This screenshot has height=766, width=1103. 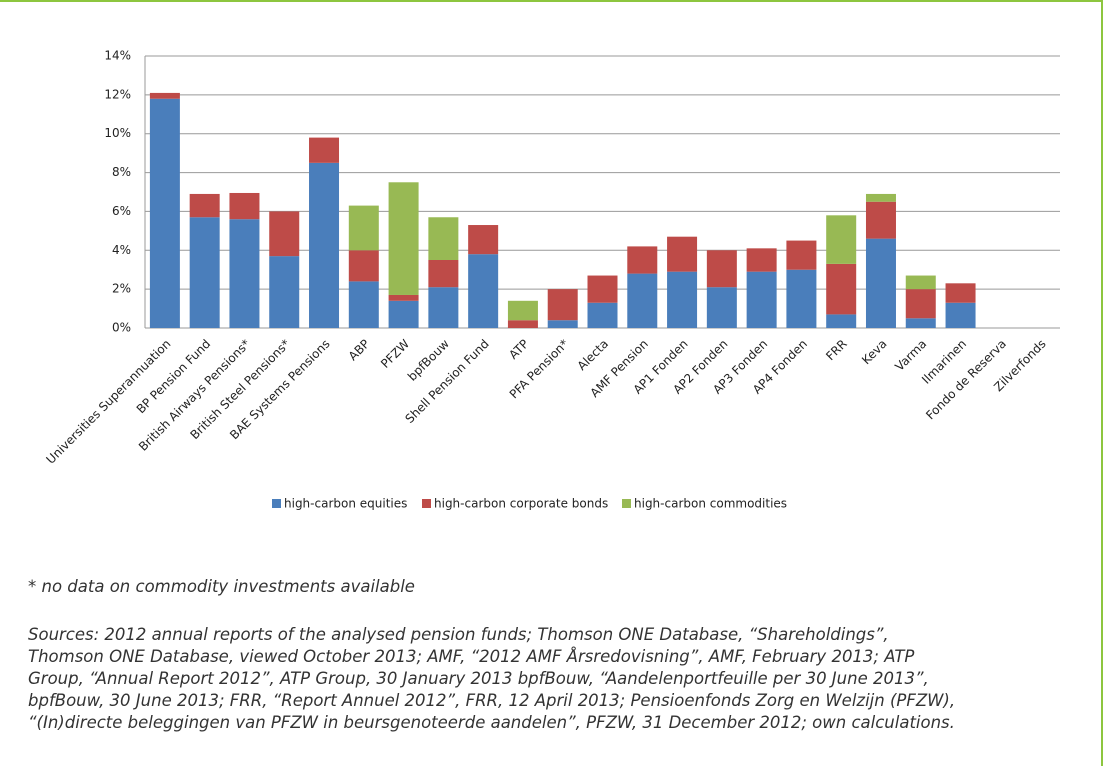 I want to click on y-tick-label: 14%, so click(x=117, y=56).